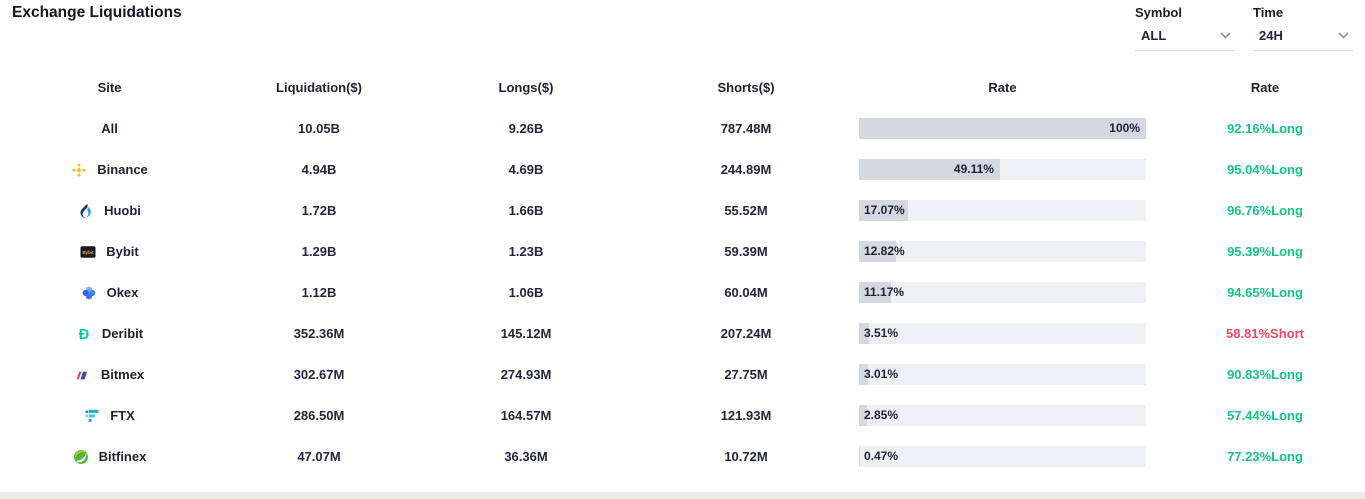 Image resolution: width=1365 pixels, height=499 pixels. Describe the element at coordinates (1265, 292) in the screenshot. I see `long-short-rate: 94.65%Long` at that location.